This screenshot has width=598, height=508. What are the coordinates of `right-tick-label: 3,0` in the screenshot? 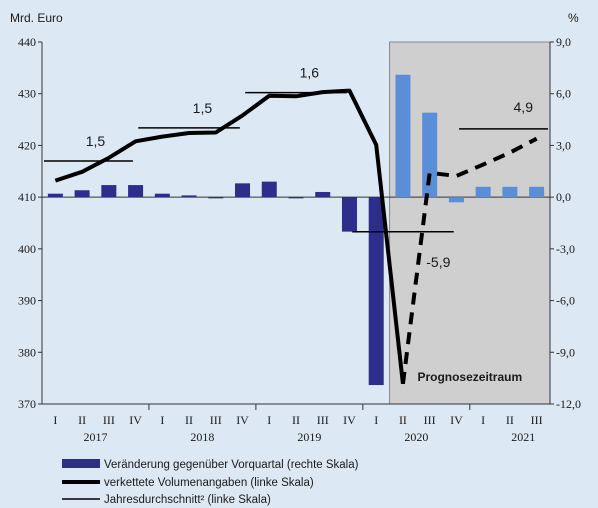 It's located at (563, 145).